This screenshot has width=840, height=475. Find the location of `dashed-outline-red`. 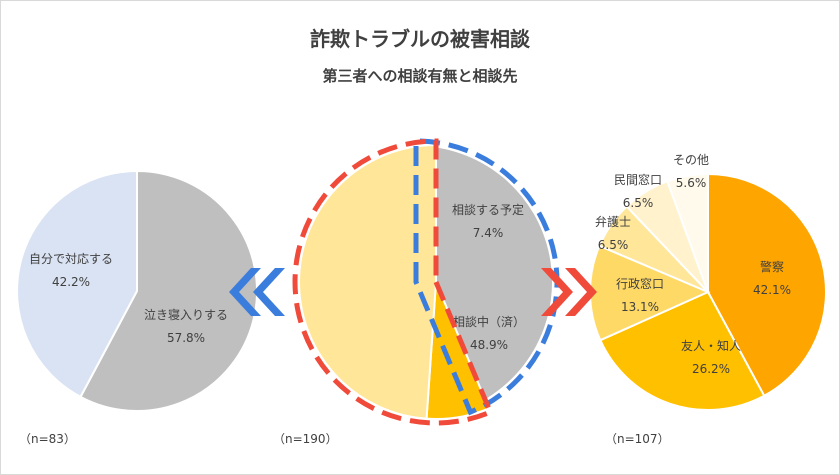

dashed-outline-red is located at coordinates (393, 282).